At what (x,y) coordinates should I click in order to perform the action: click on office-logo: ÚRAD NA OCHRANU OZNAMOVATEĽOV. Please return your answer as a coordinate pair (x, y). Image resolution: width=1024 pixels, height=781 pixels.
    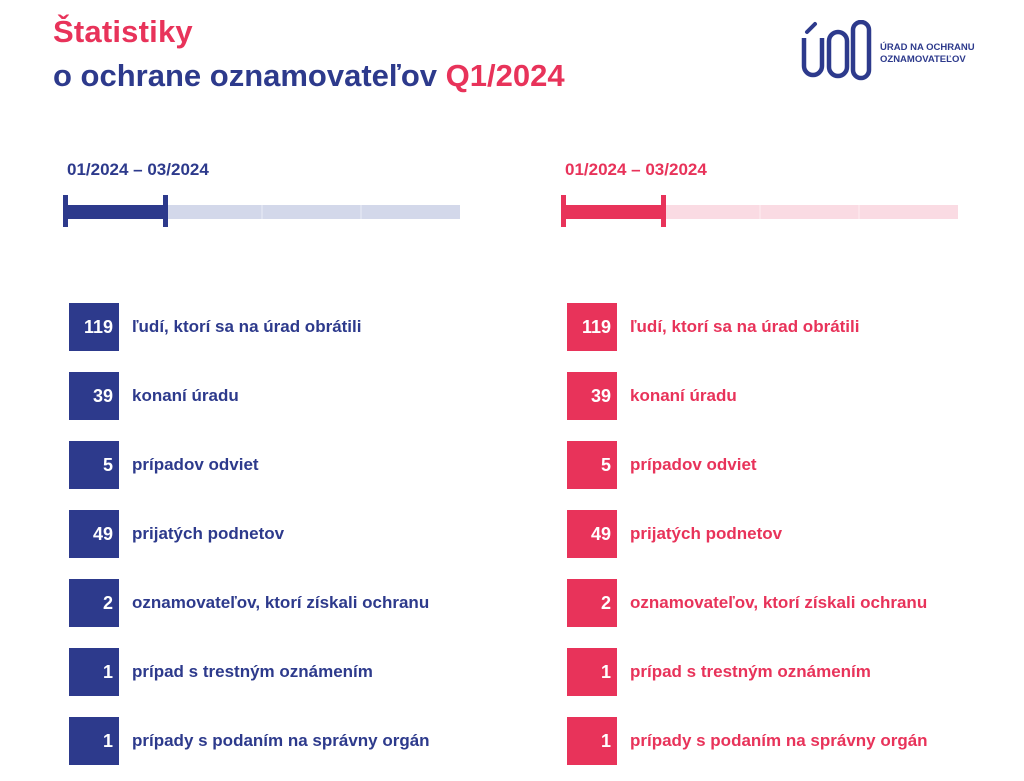
    Looking at the image, I should click on (895, 52).